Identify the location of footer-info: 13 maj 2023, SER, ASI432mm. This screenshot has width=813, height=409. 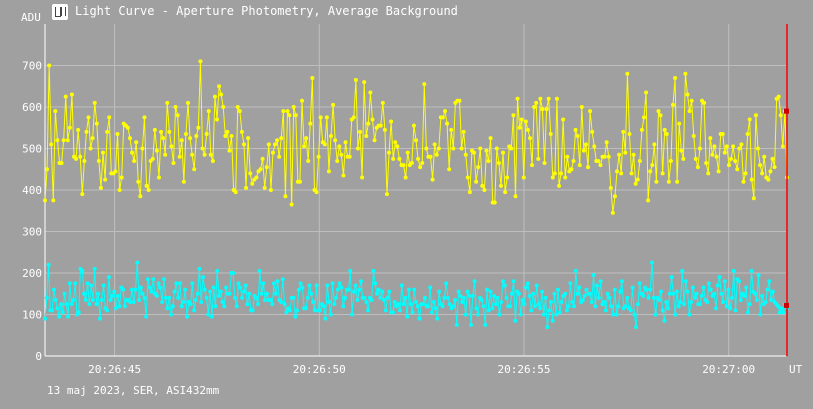
(133, 390).